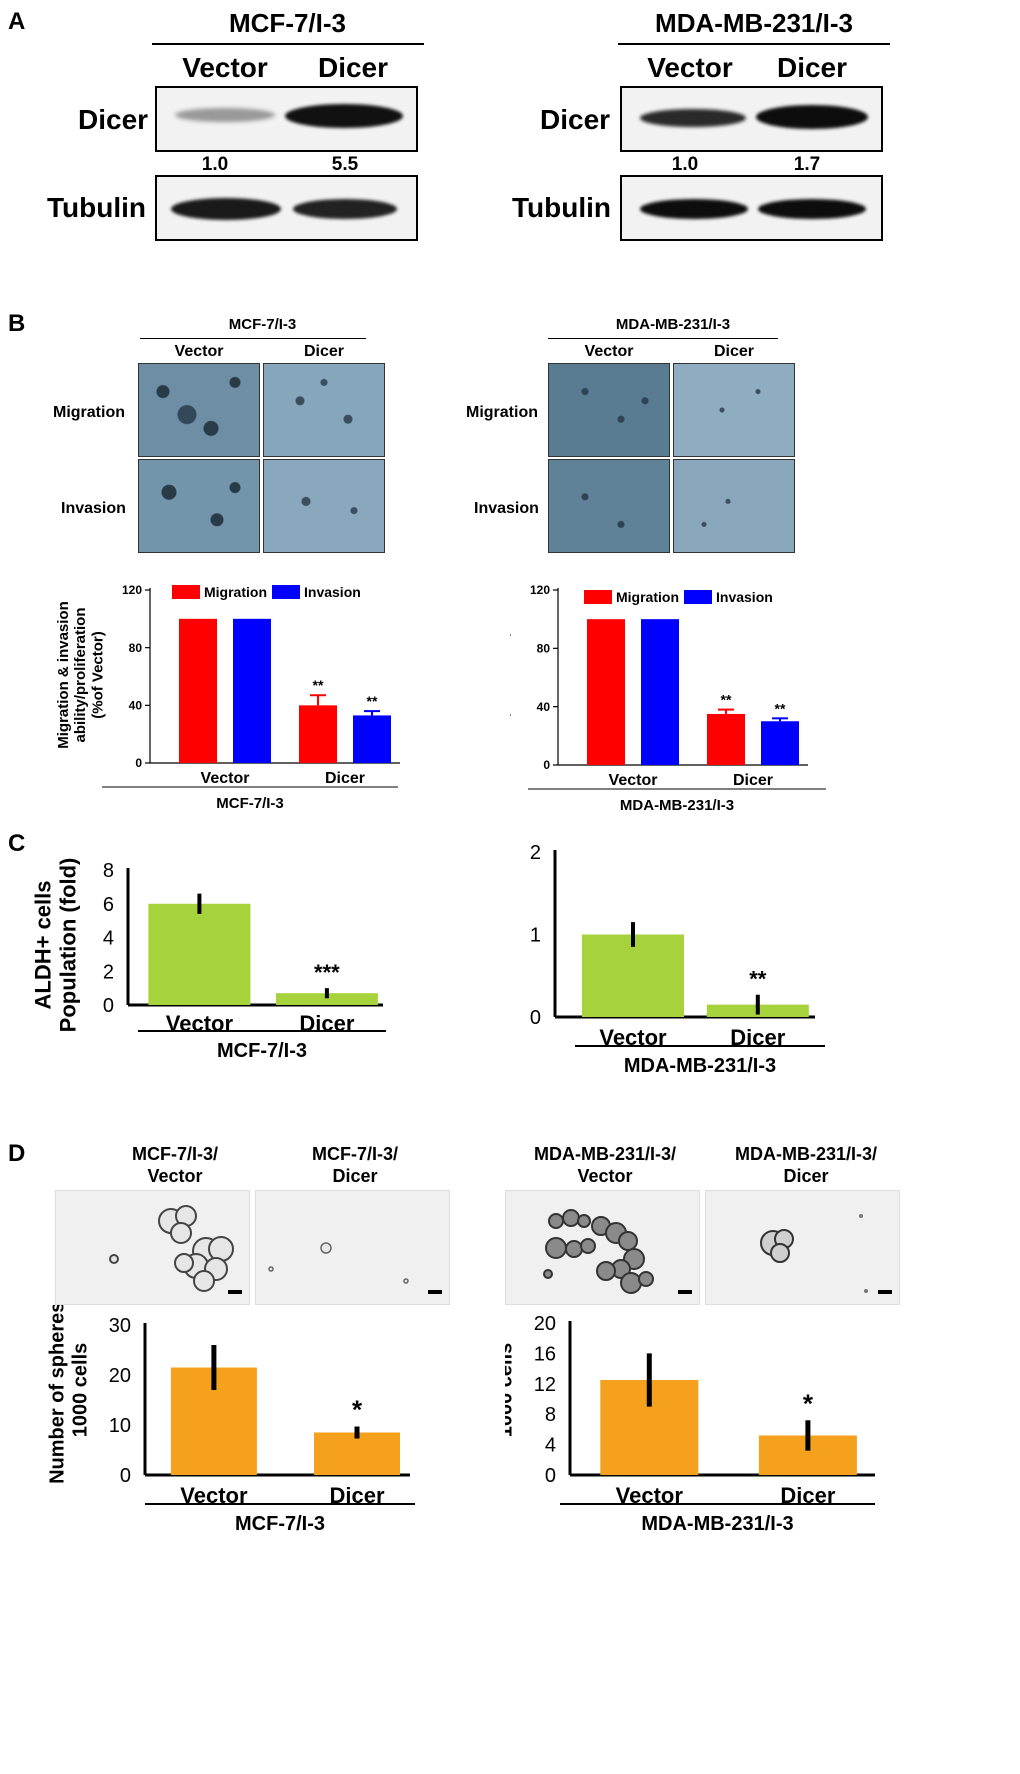 This screenshot has width=1020, height=1774. I want to click on blot-a-left-row-tubulin: Tubulin, so click(96, 207).